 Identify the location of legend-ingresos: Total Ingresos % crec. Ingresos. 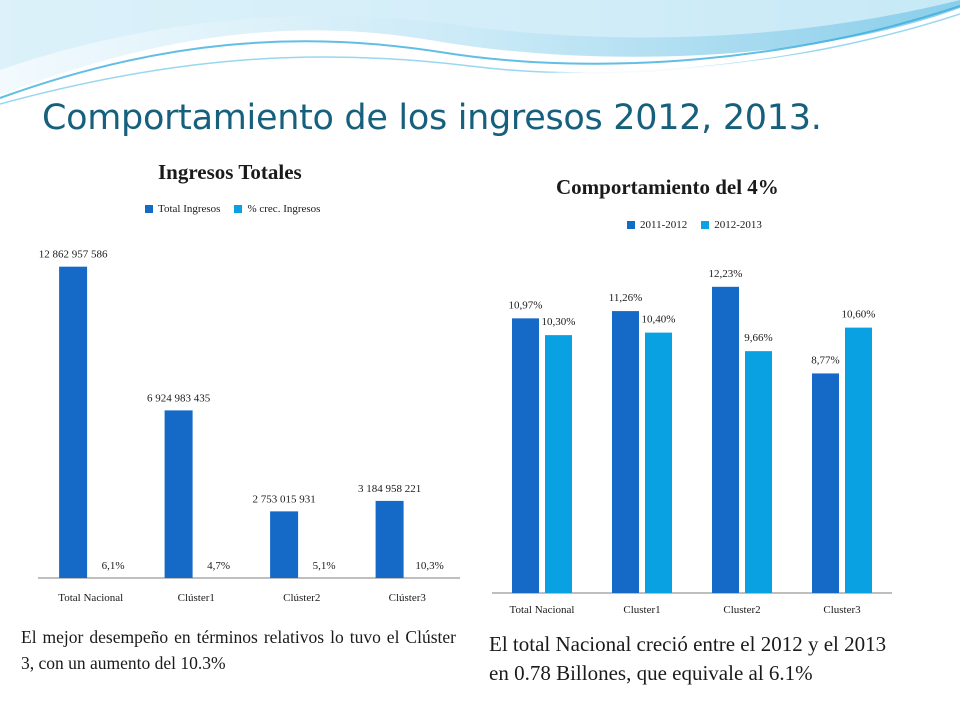
(239, 209).